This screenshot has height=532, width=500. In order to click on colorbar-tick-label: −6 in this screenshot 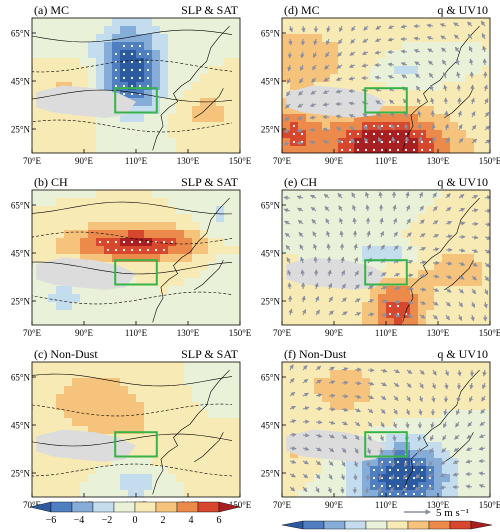, I will do `click(51, 520)`.